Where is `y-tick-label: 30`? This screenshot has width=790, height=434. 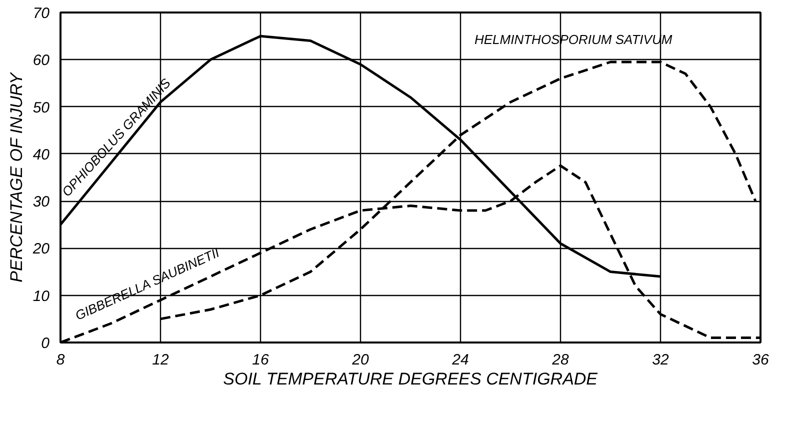
y-tick-label: 30 is located at coordinates (41, 202).